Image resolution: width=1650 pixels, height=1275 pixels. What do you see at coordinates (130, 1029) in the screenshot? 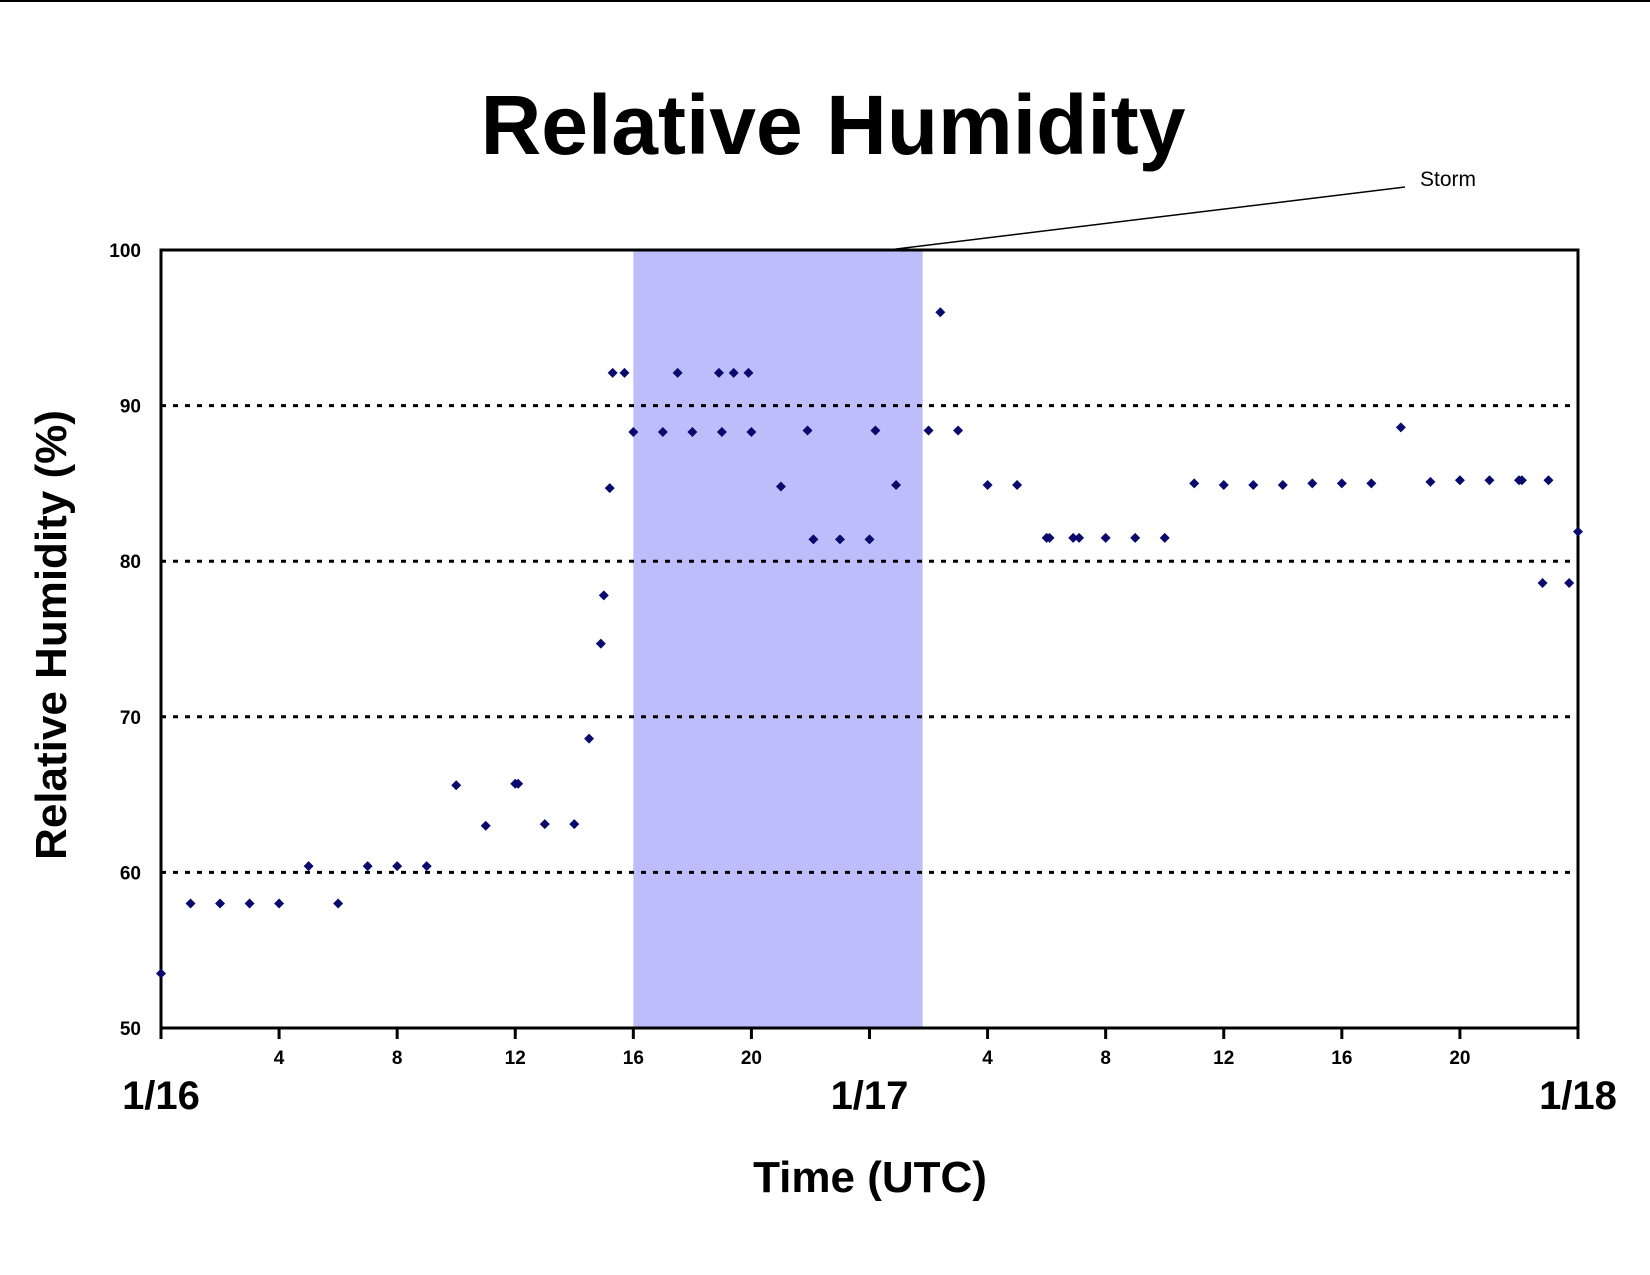
I see `y-tick-label: 50` at bounding box center [130, 1029].